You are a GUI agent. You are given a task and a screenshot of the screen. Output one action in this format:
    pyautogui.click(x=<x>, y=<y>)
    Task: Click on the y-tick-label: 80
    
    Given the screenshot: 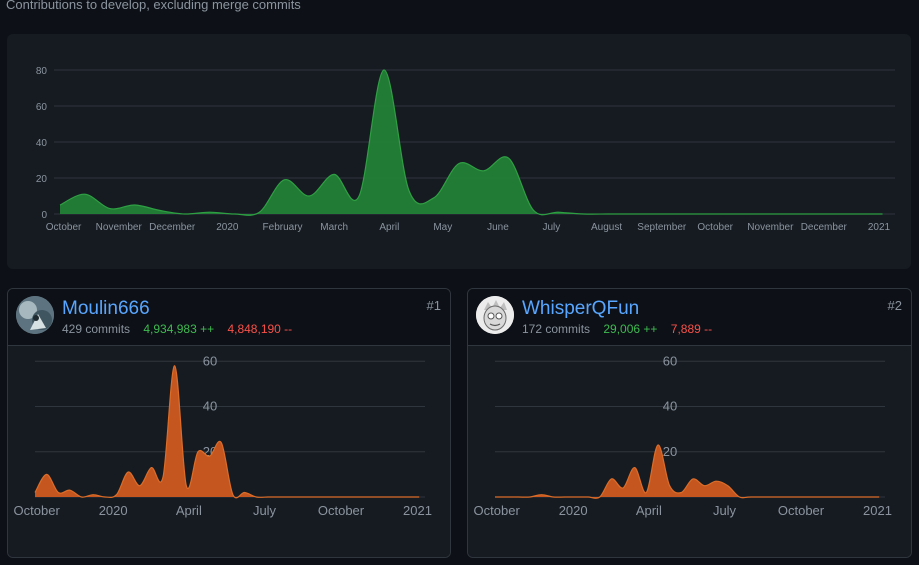 What is the action you would take?
    pyautogui.click(x=42, y=71)
    